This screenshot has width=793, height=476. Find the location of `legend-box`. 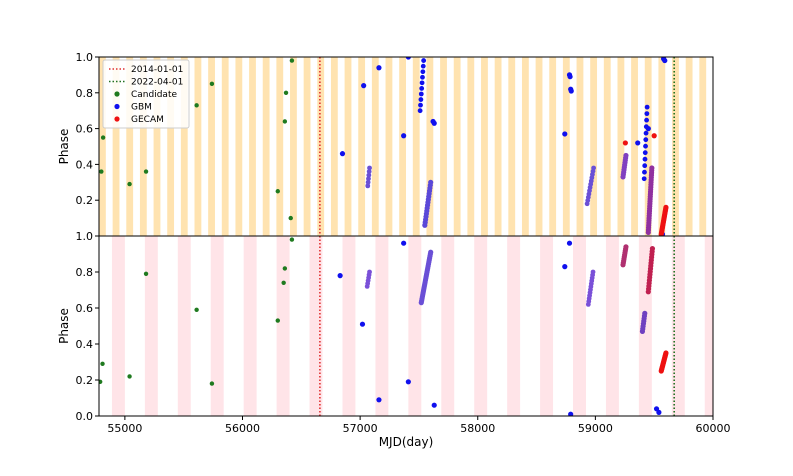

legend-box is located at coordinates (146, 94).